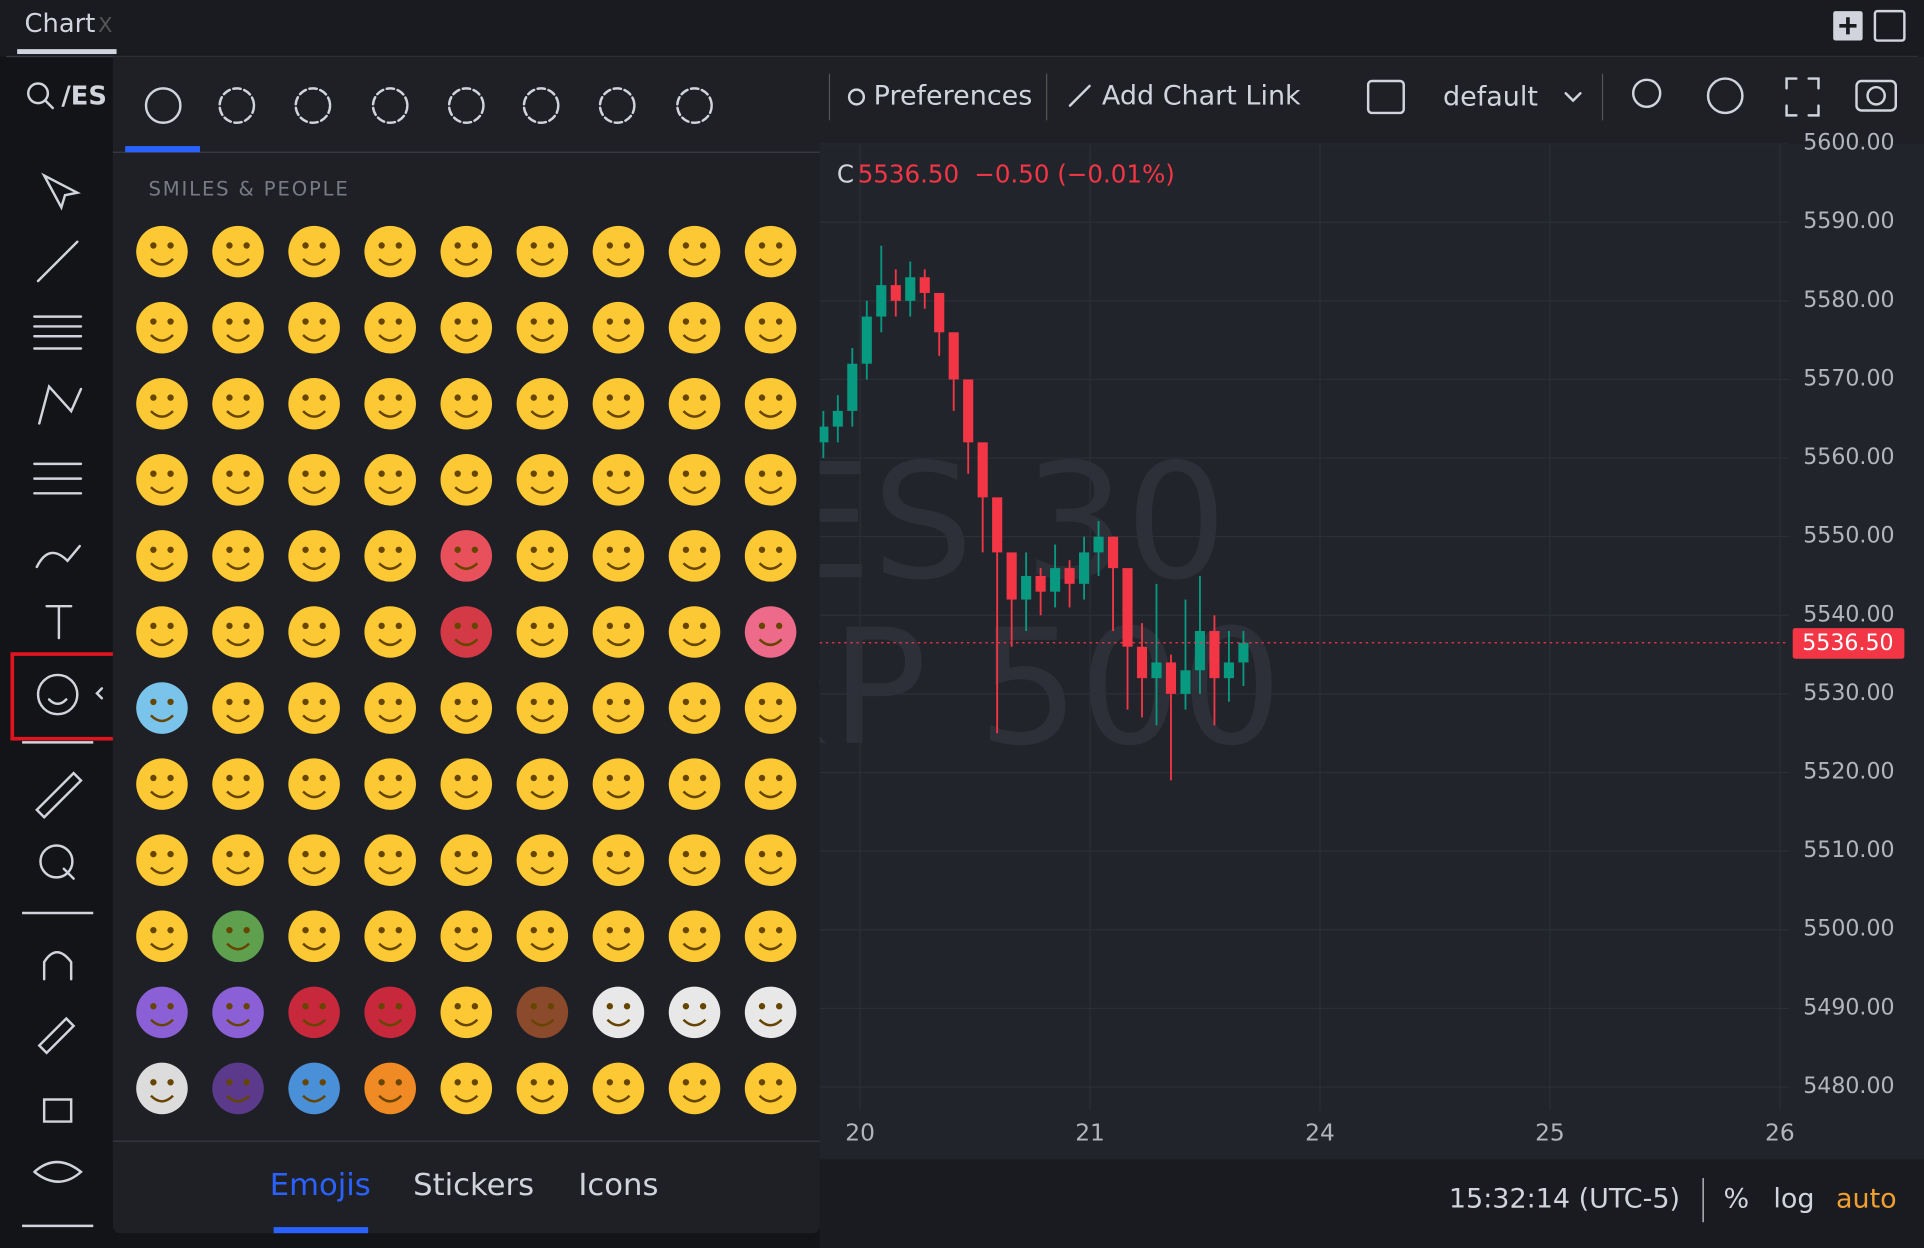 This screenshot has width=1924, height=1248. Describe the element at coordinates (1646, 93) in the screenshot. I see `alert-icon` at that location.